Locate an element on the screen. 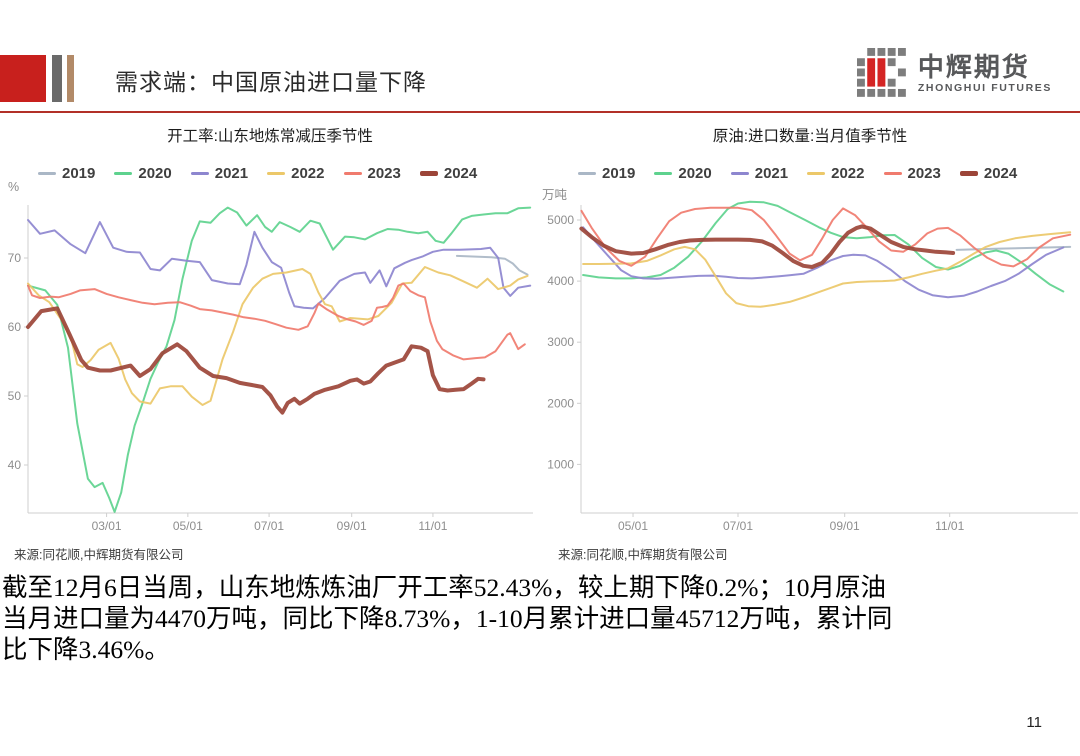 The width and height of the screenshot is (1080, 756). x-tick-label: 03/01 is located at coordinates (107, 526).